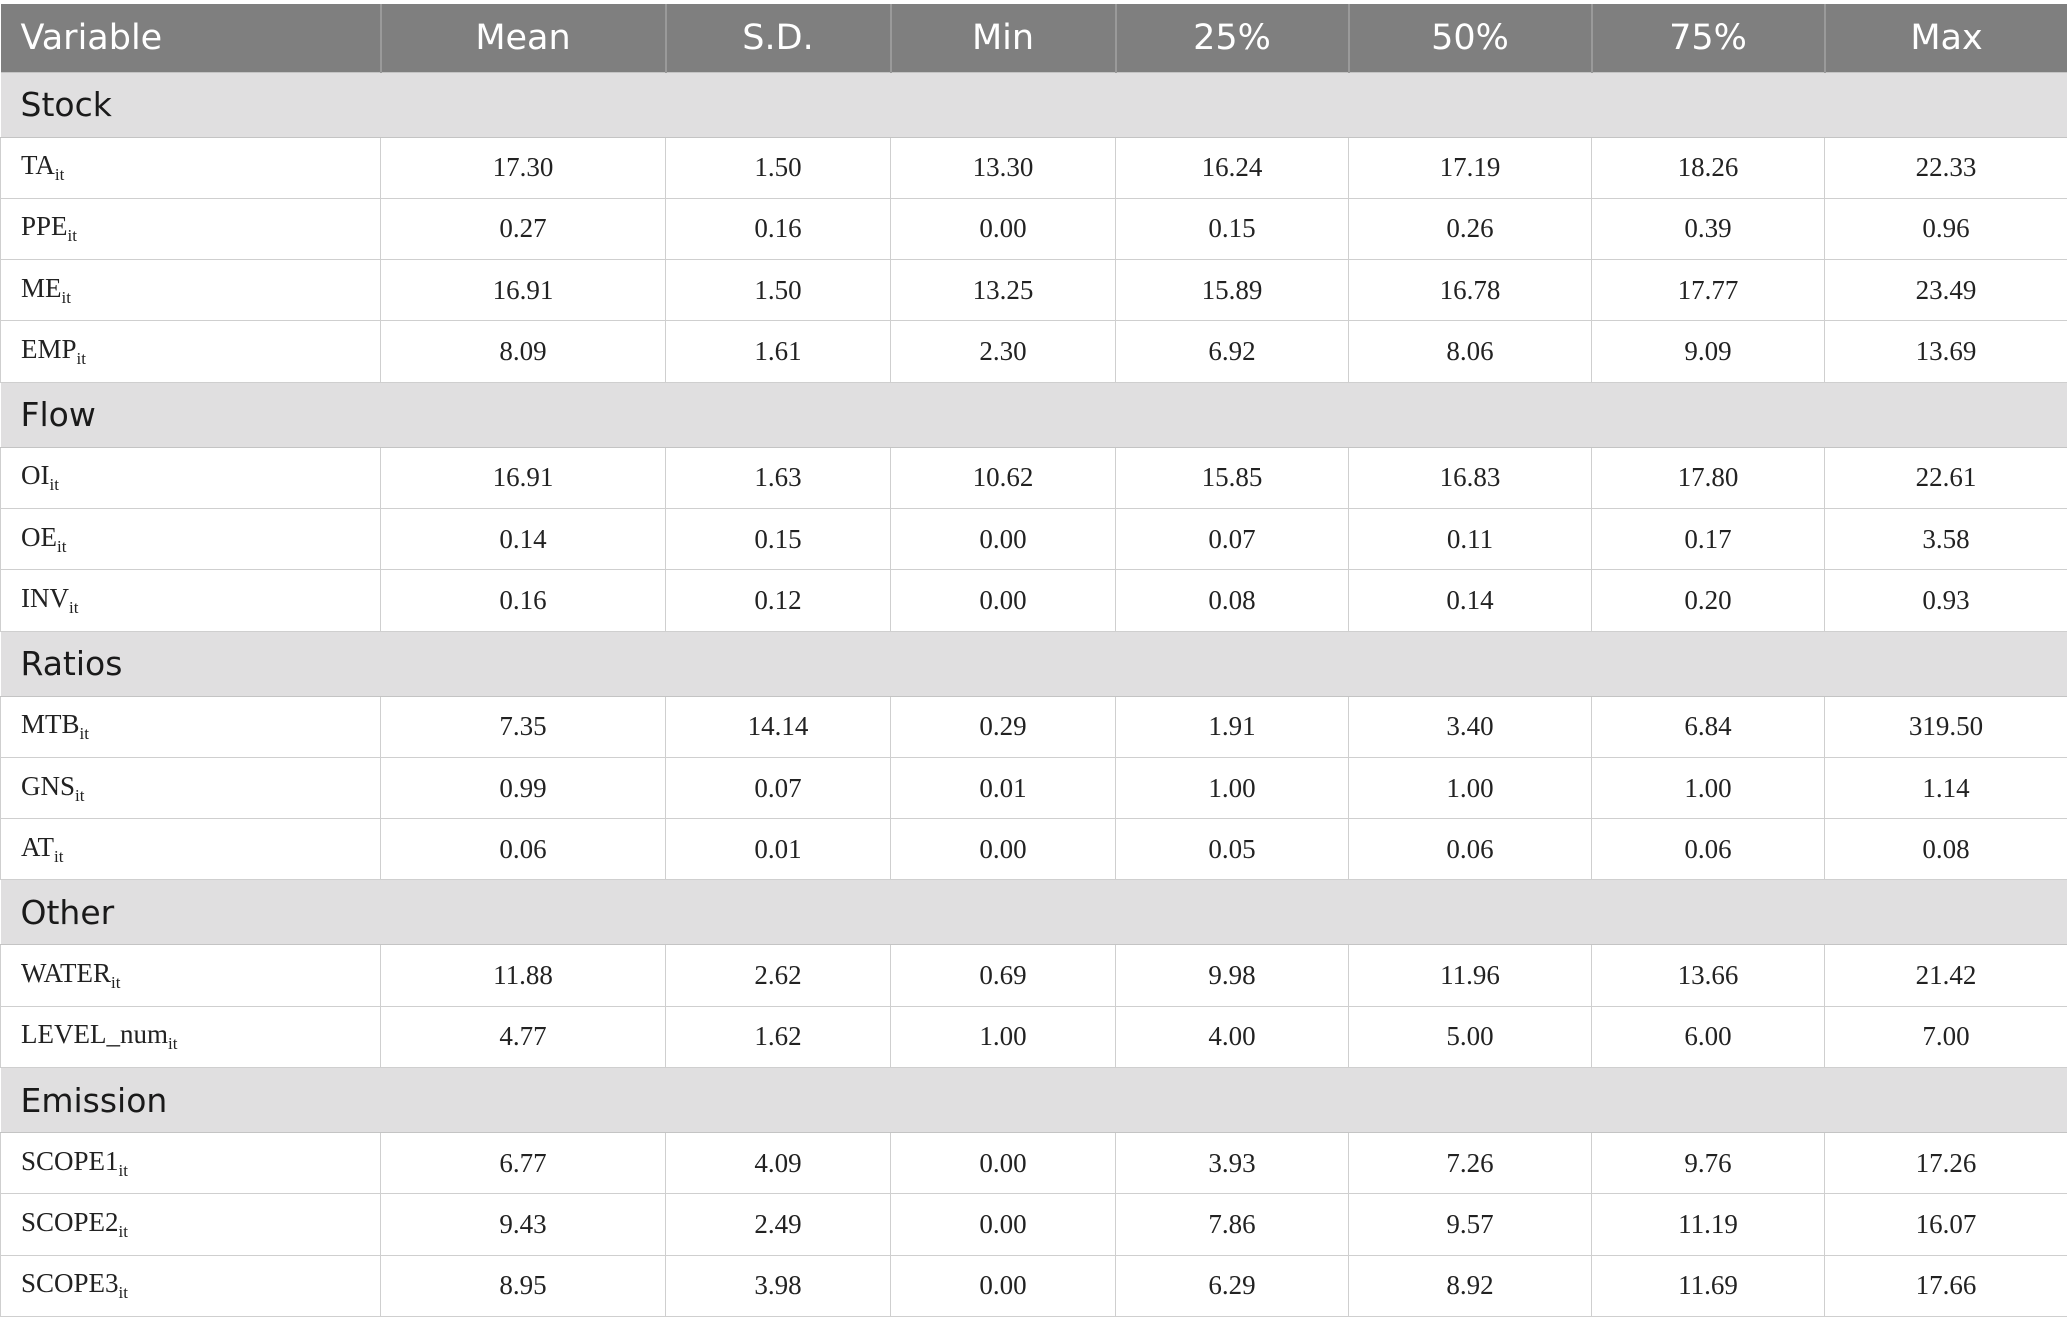 This screenshot has width=2067, height=1338. What do you see at coordinates (1003, 351) in the screenshot?
I see `value-cell: 2.30` at bounding box center [1003, 351].